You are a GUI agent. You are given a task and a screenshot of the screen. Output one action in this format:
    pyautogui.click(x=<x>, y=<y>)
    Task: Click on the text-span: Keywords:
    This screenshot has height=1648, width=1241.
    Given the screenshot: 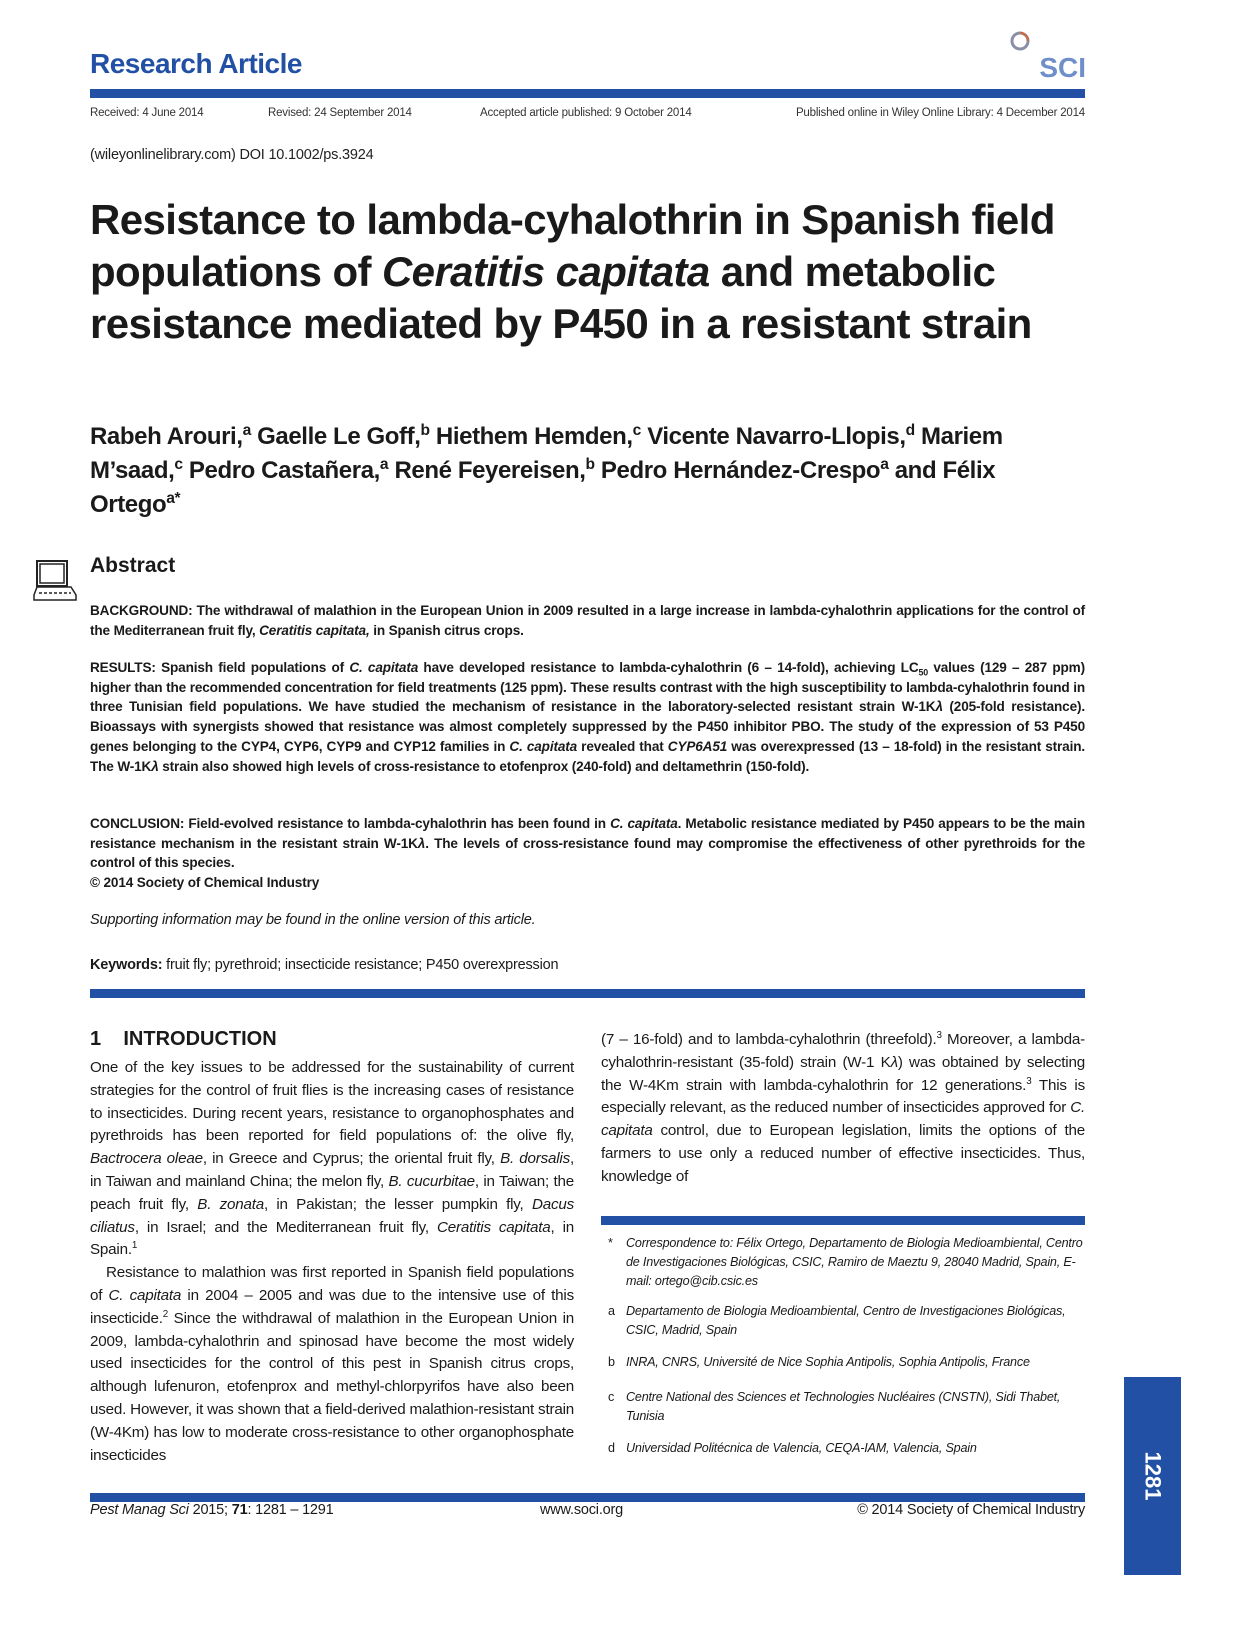 What is the action you would take?
    pyautogui.click(x=126, y=965)
    